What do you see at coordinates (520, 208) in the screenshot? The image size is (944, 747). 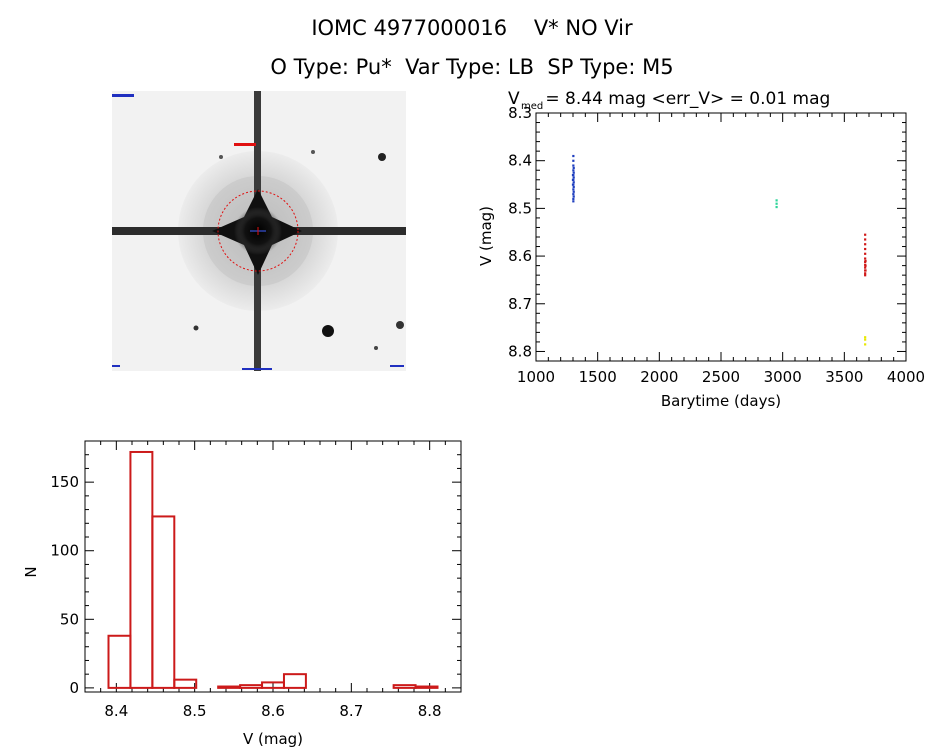 I see `lc-y-tick-label: 8.5` at bounding box center [520, 208].